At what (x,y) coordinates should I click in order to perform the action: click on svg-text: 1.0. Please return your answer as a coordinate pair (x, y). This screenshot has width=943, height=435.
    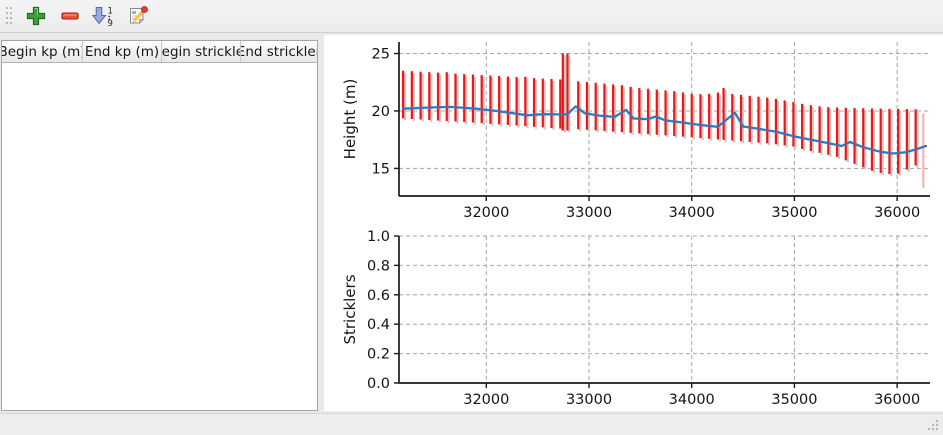
    Looking at the image, I should click on (378, 237).